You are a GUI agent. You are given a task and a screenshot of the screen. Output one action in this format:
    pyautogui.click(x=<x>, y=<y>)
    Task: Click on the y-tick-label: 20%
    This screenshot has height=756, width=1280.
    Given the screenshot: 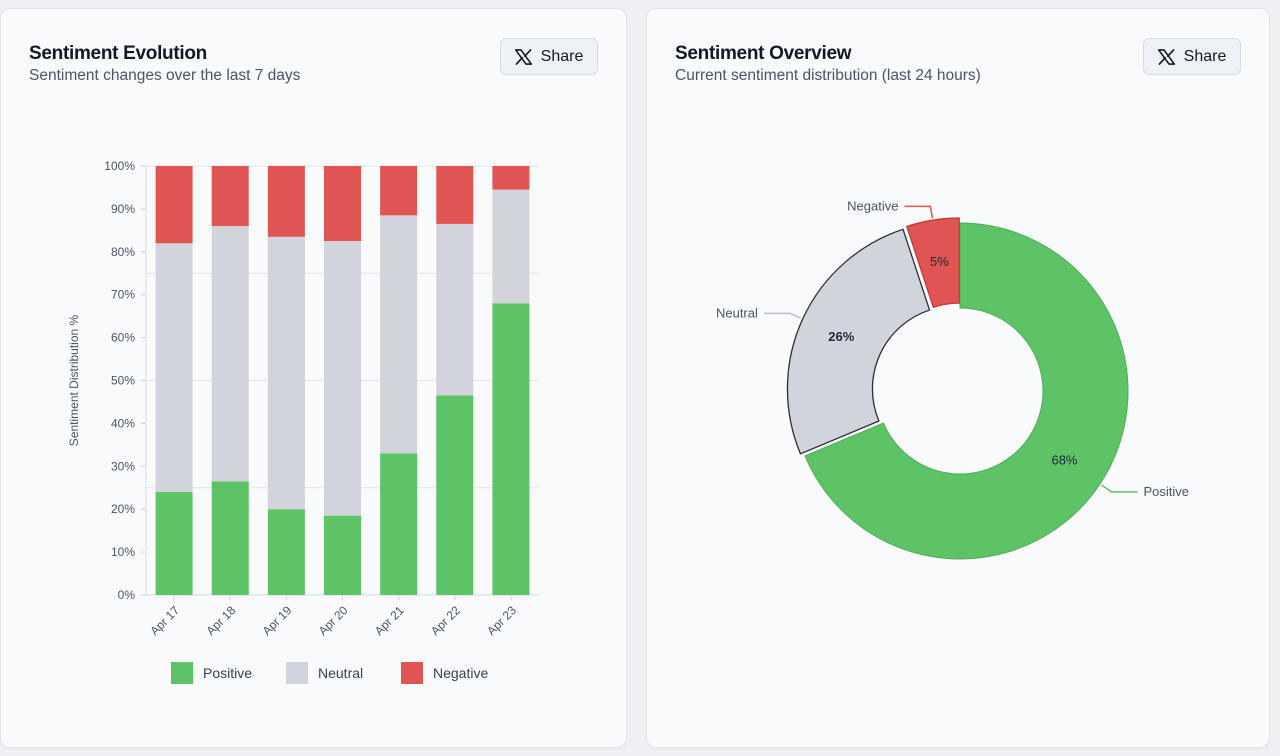 What is the action you would take?
    pyautogui.click(x=123, y=509)
    